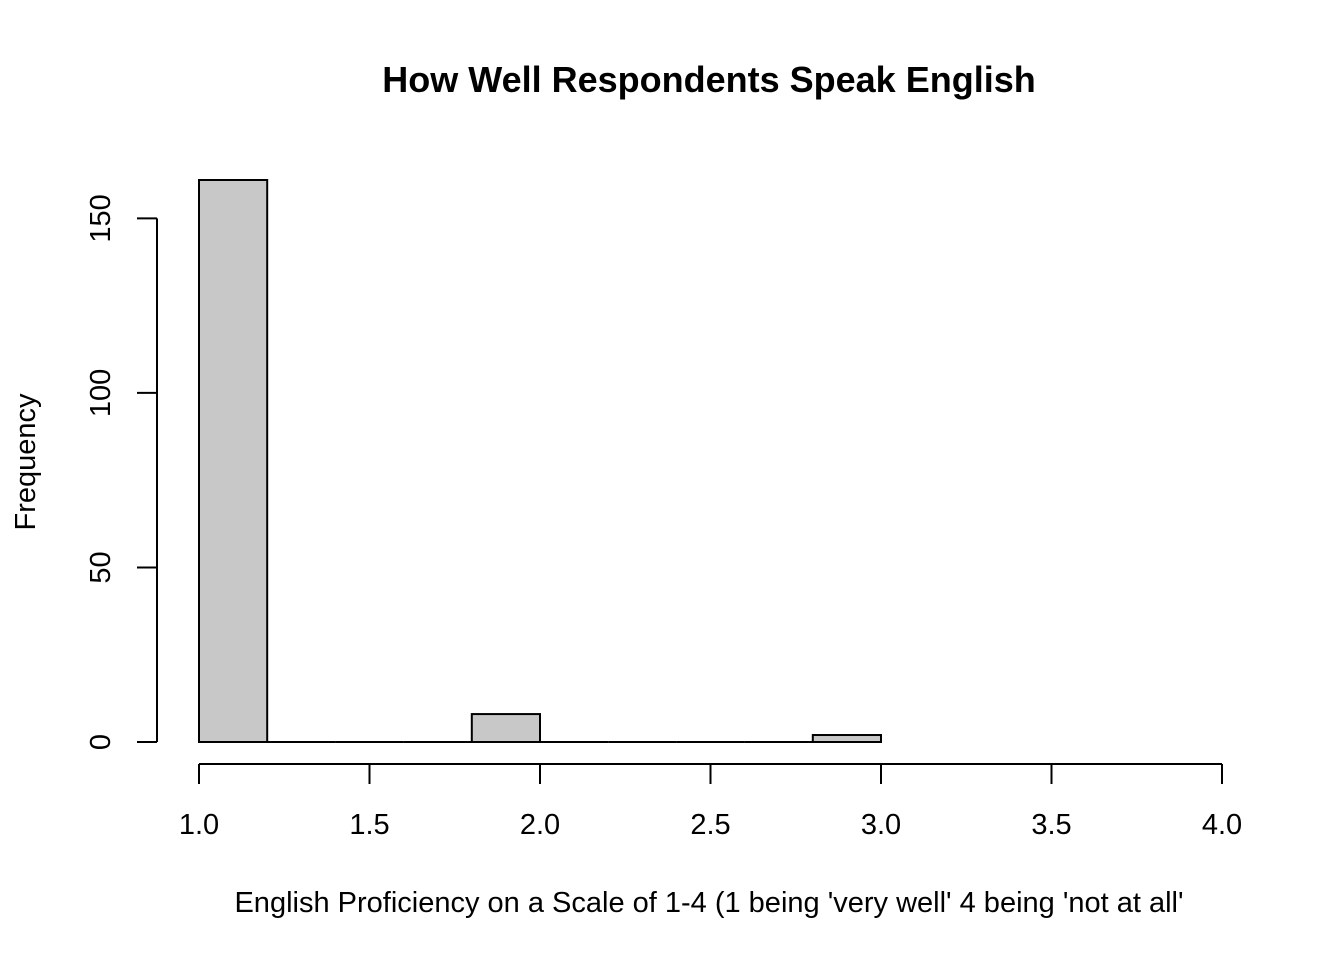  Describe the element at coordinates (881, 825) in the screenshot. I see `x-tick-label-4: 3.0` at that location.